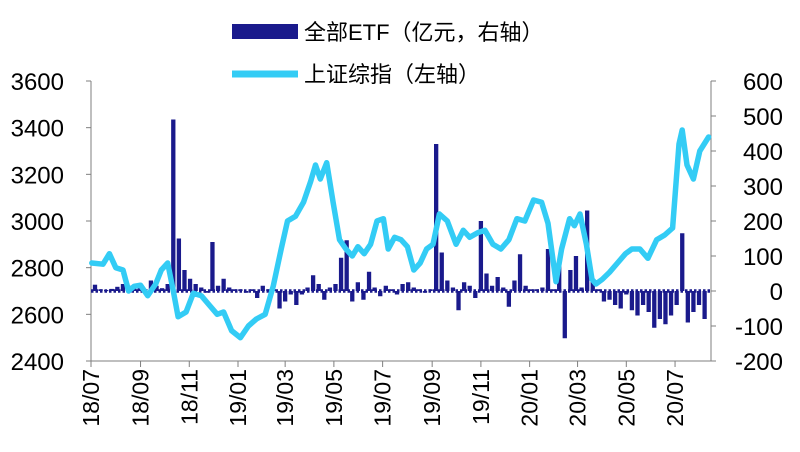  I want to click on left-tick-label: 2400, so click(37, 362).